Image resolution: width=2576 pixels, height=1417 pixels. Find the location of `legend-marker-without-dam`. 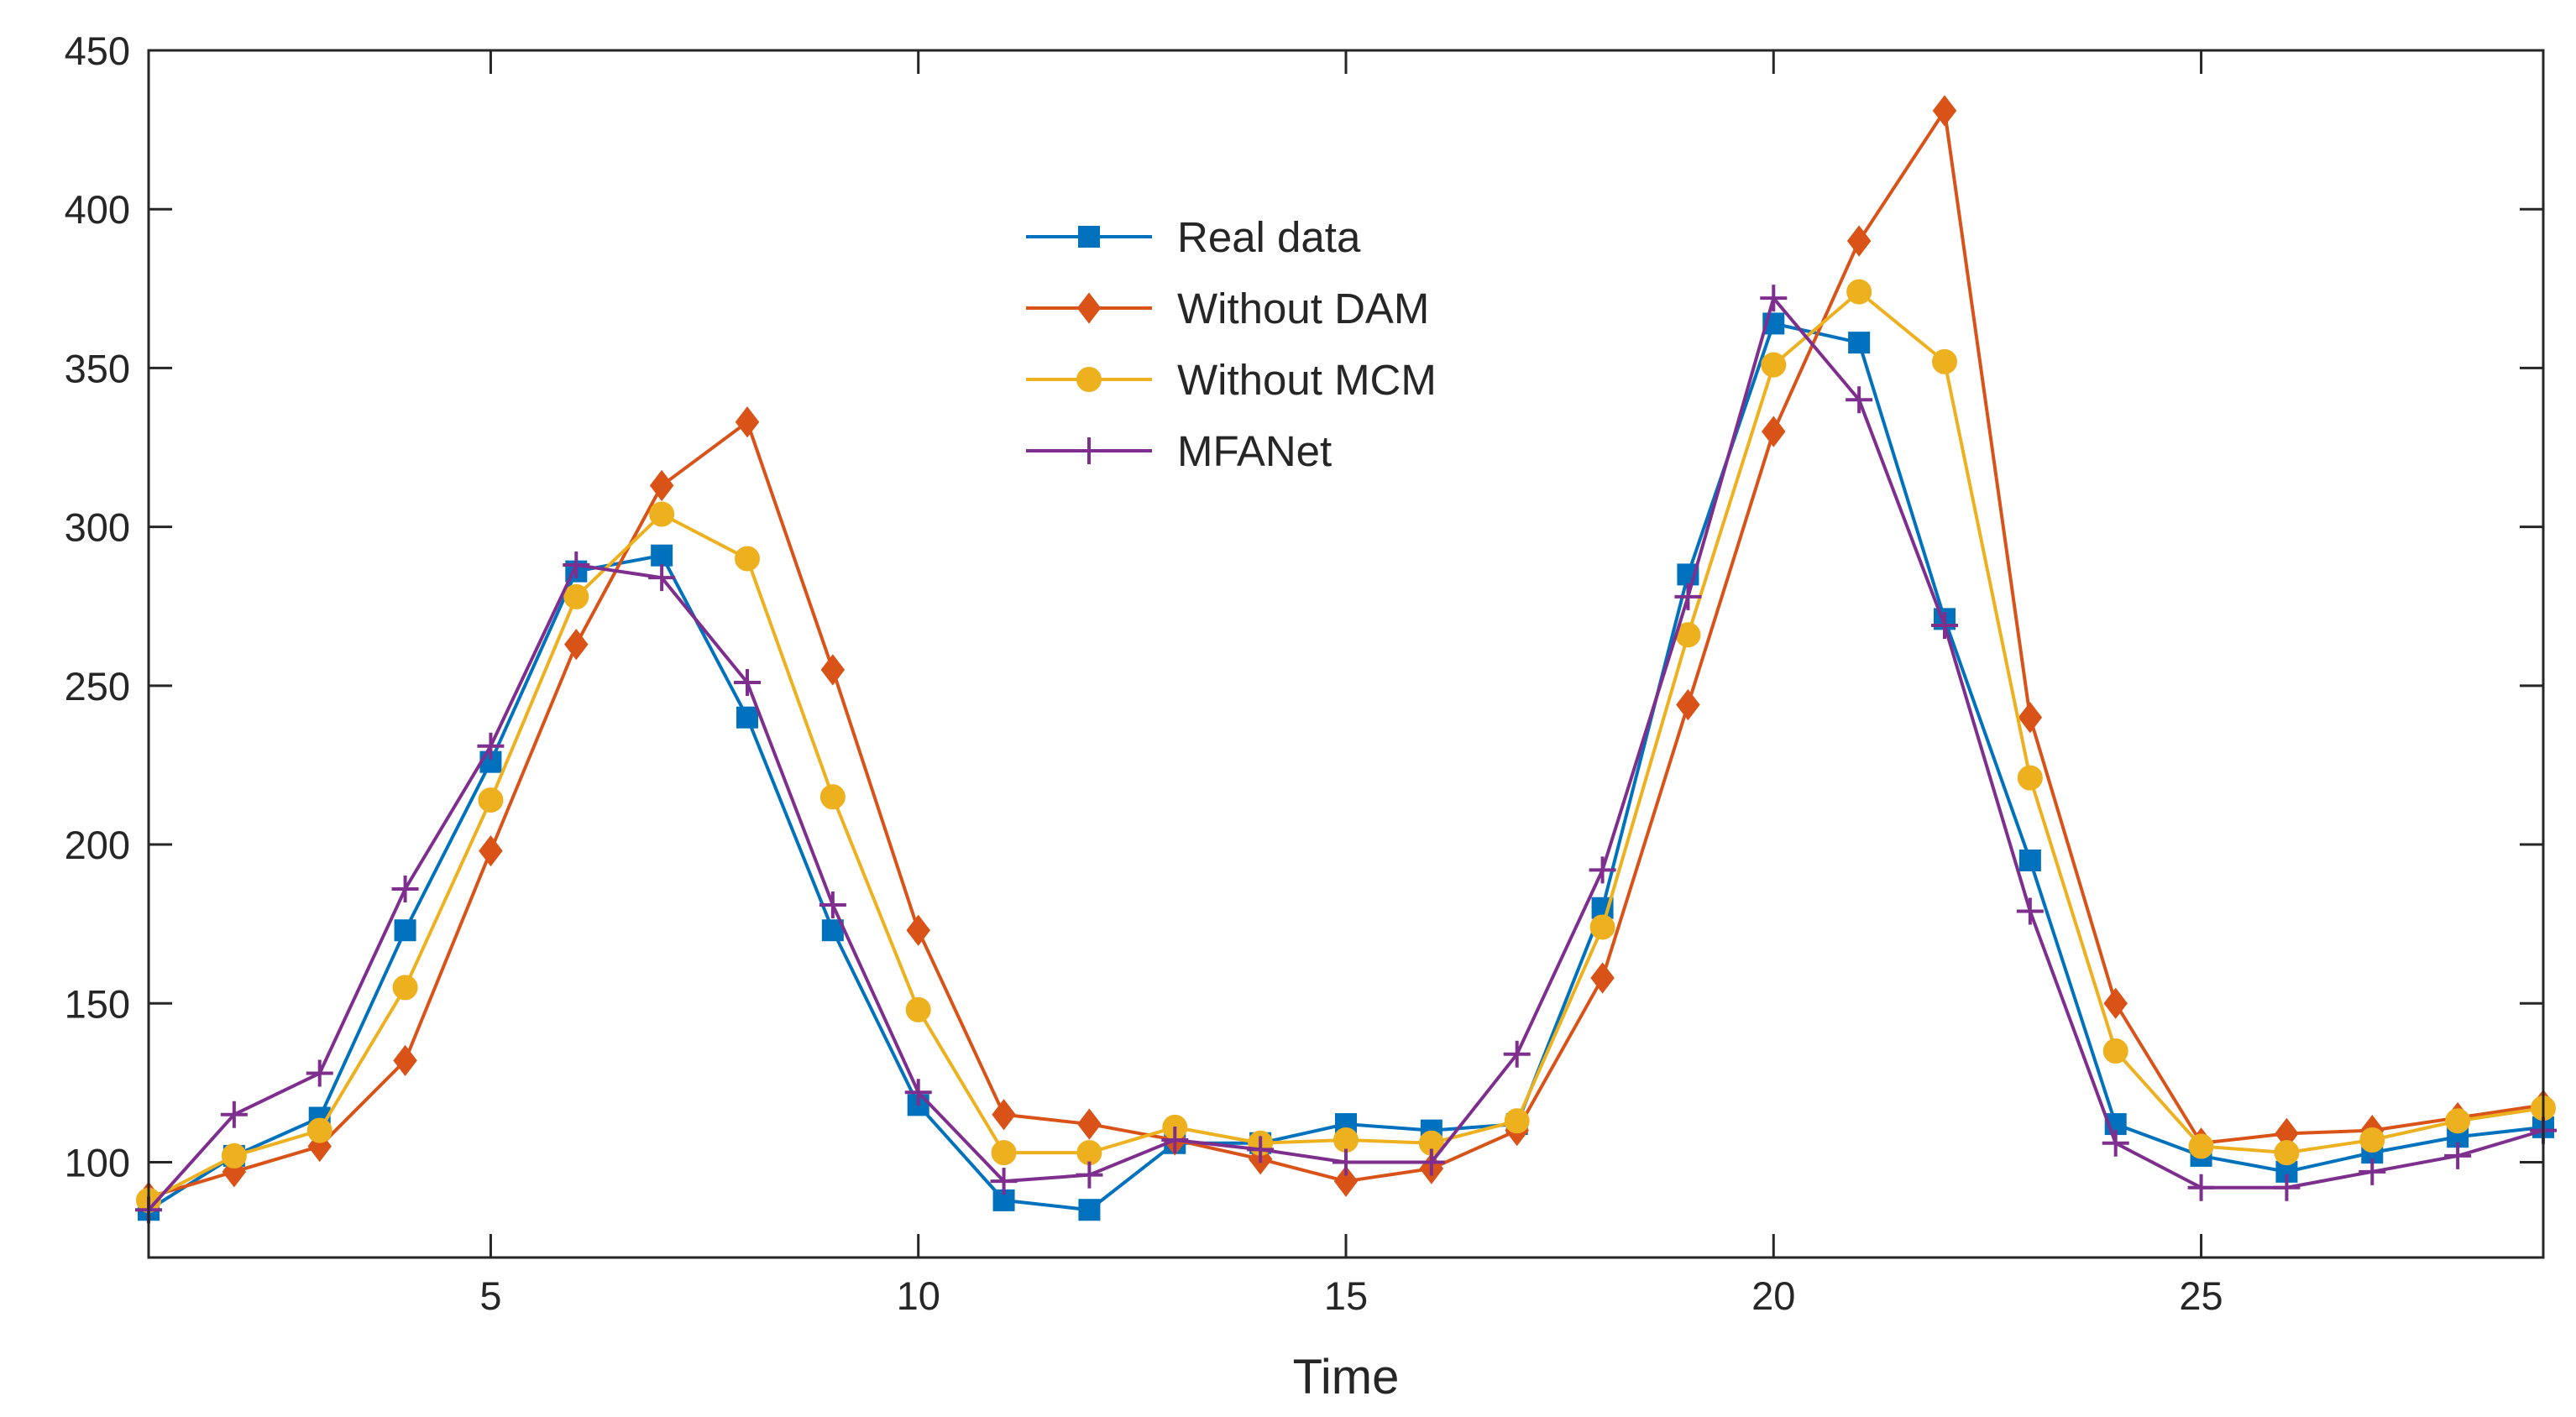

legend-marker-without-dam is located at coordinates (1089, 308).